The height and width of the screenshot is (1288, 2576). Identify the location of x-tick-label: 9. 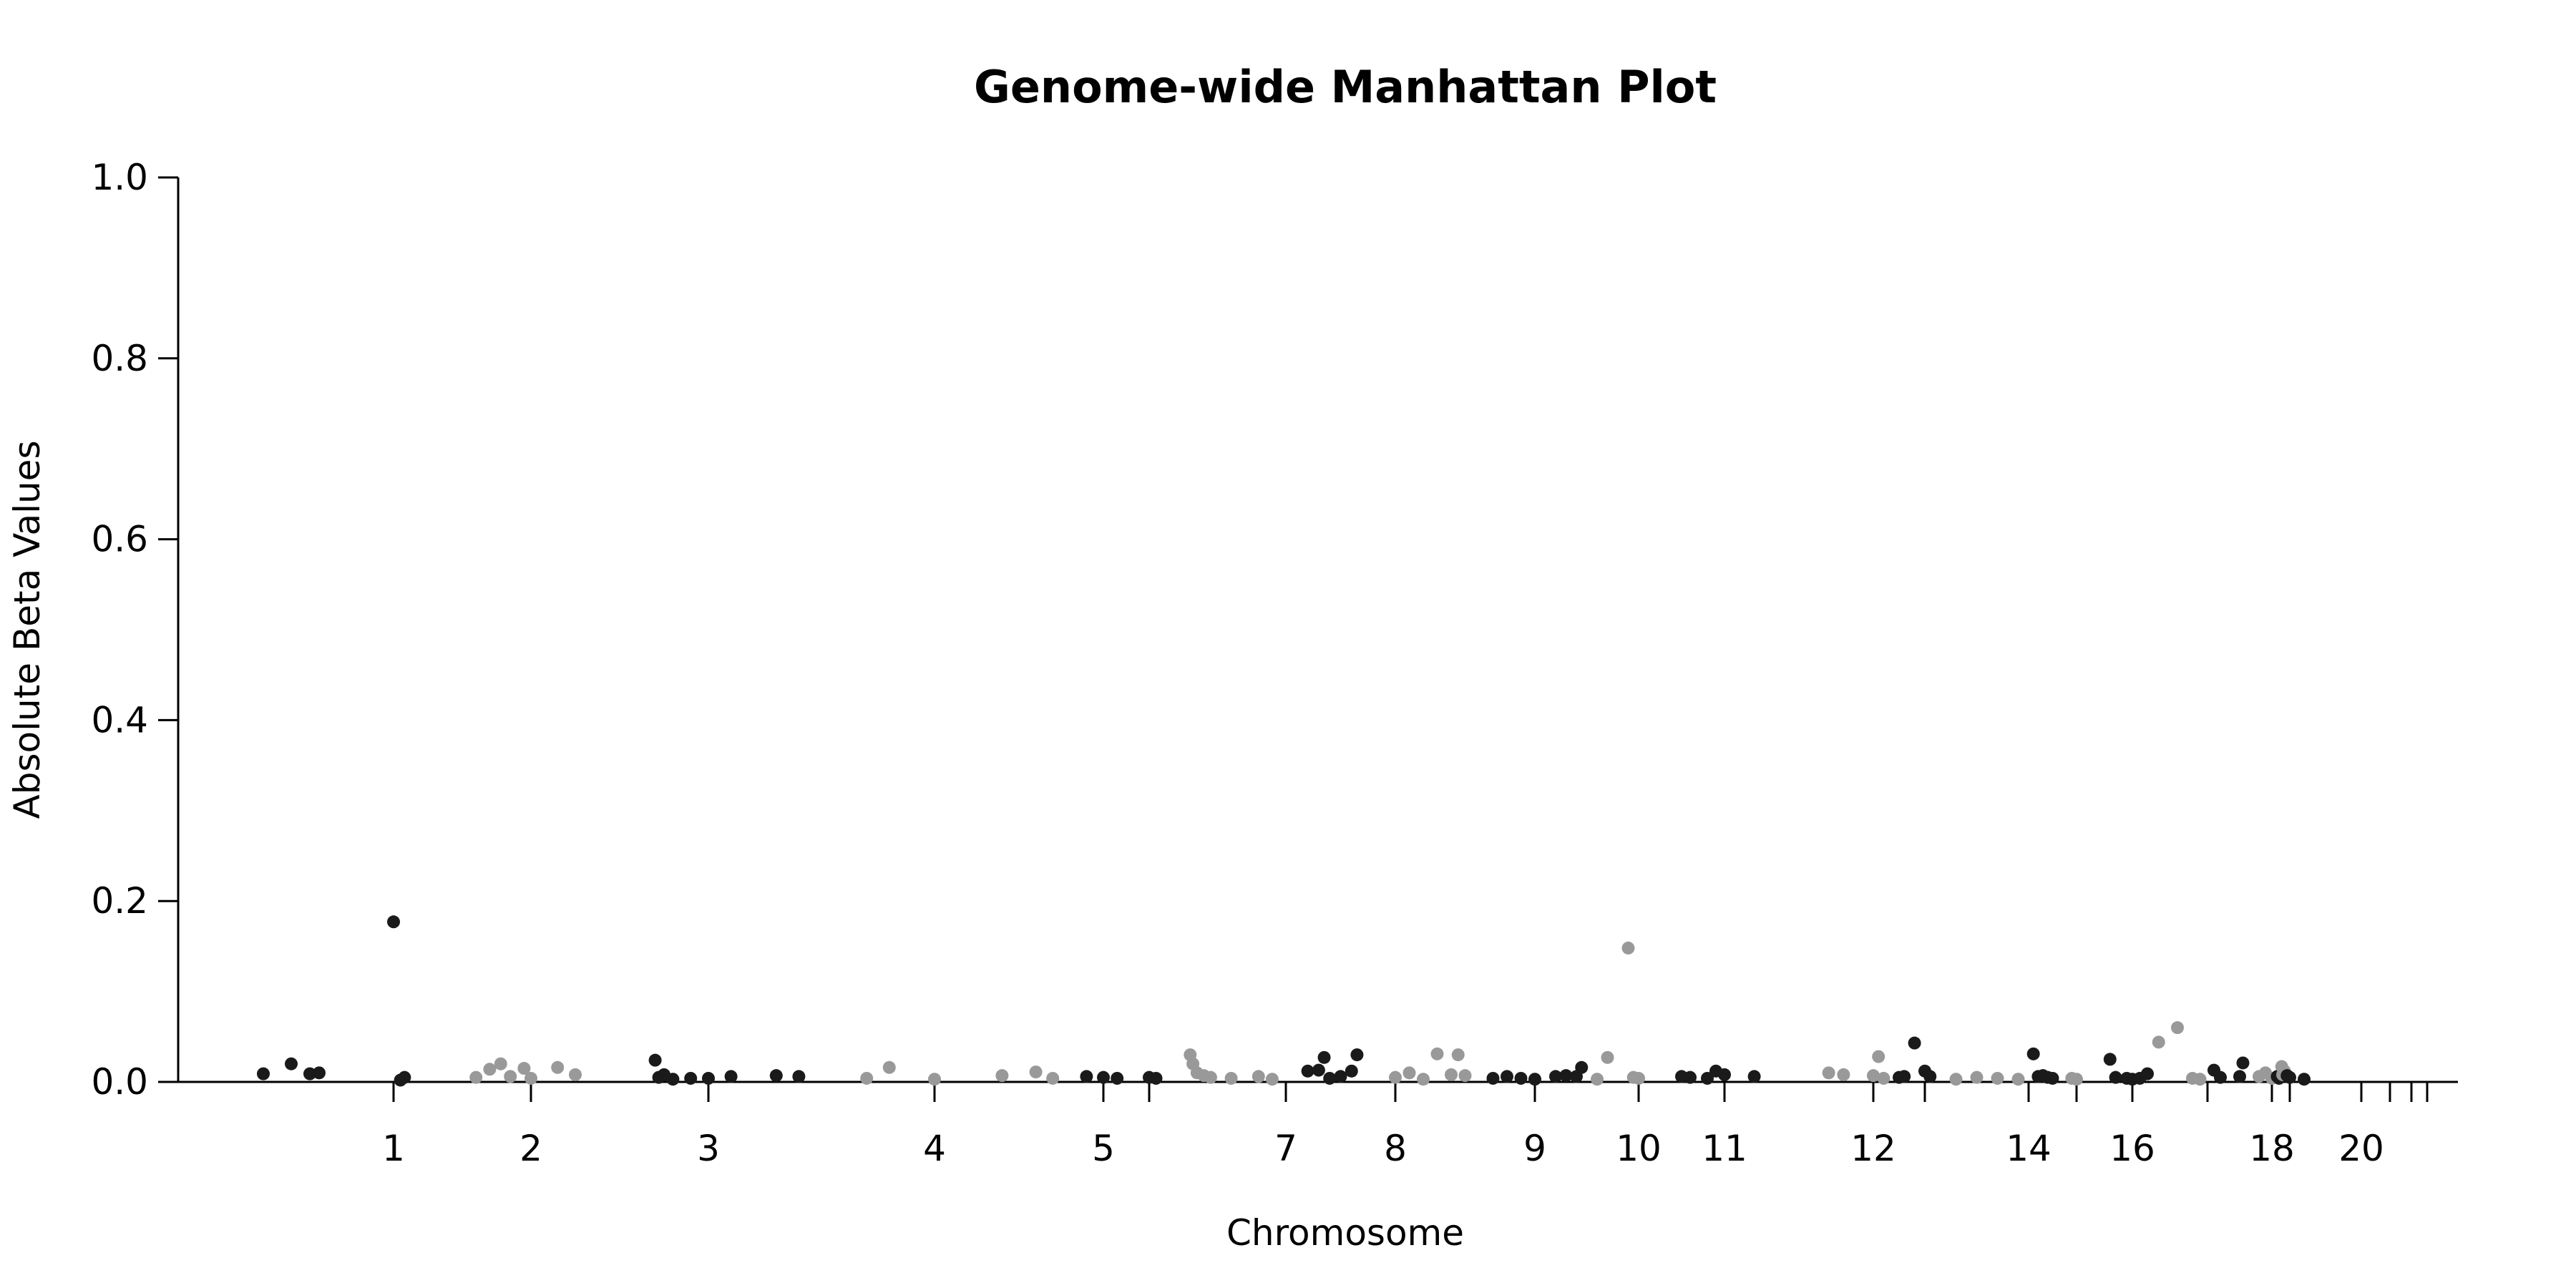
(1534, 1148).